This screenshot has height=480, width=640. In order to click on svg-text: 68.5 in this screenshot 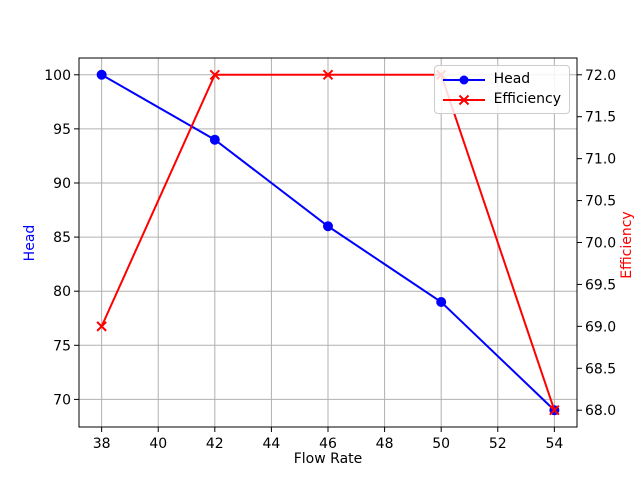, I will do `click(600, 369)`.